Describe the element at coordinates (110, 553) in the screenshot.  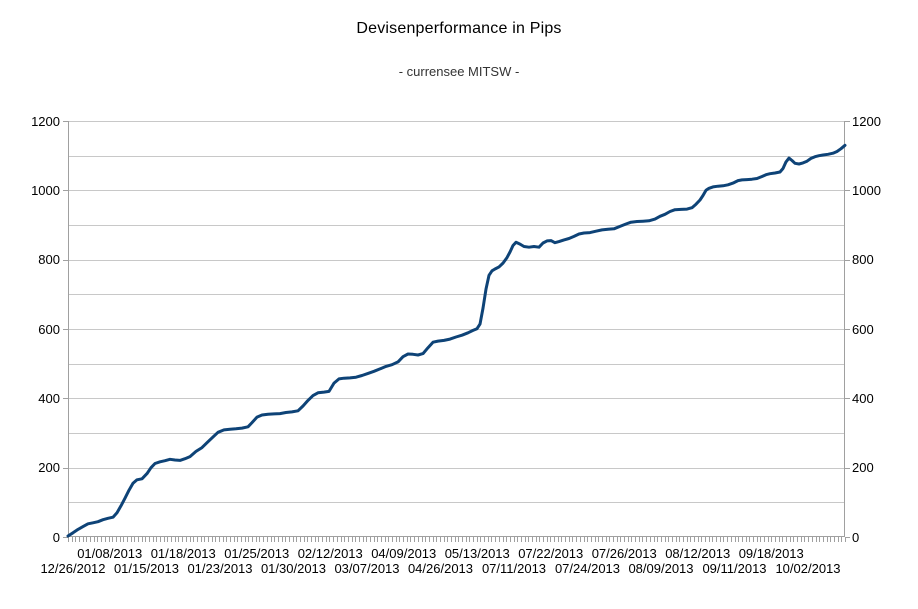
I see `x-axis-label: 01/08/2013` at that location.